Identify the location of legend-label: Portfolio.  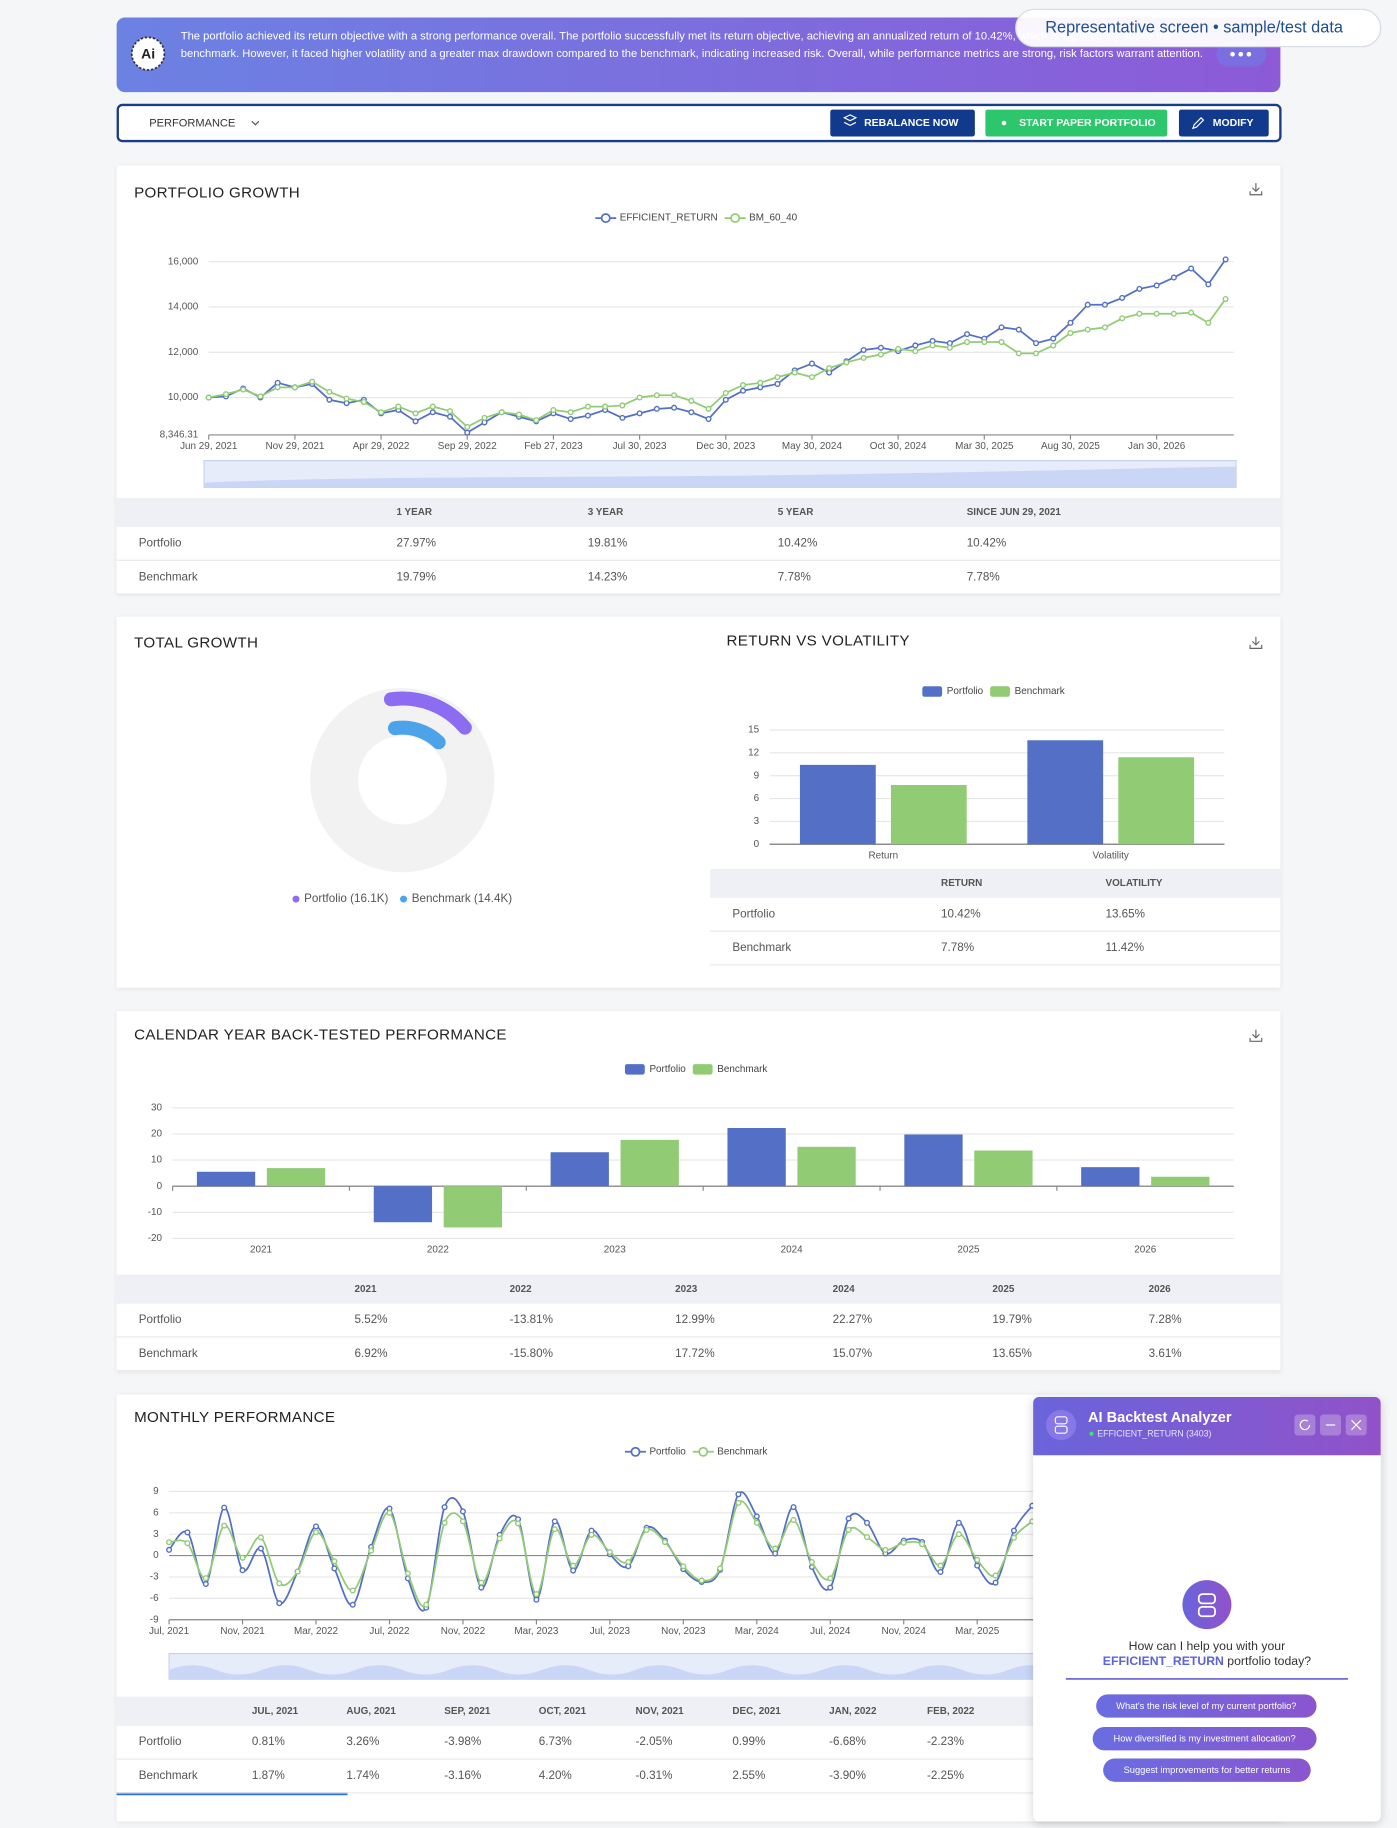
(667, 1451).